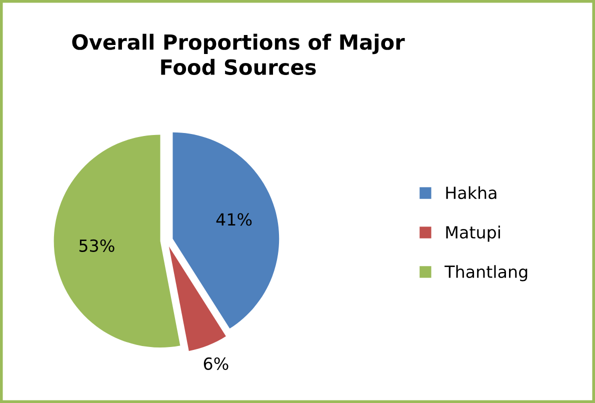 This screenshot has height=403, width=595. What do you see at coordinates (486, 273) in the screenshot?
I see `legend-label: Thantlang` at bounding box center [486, 273].